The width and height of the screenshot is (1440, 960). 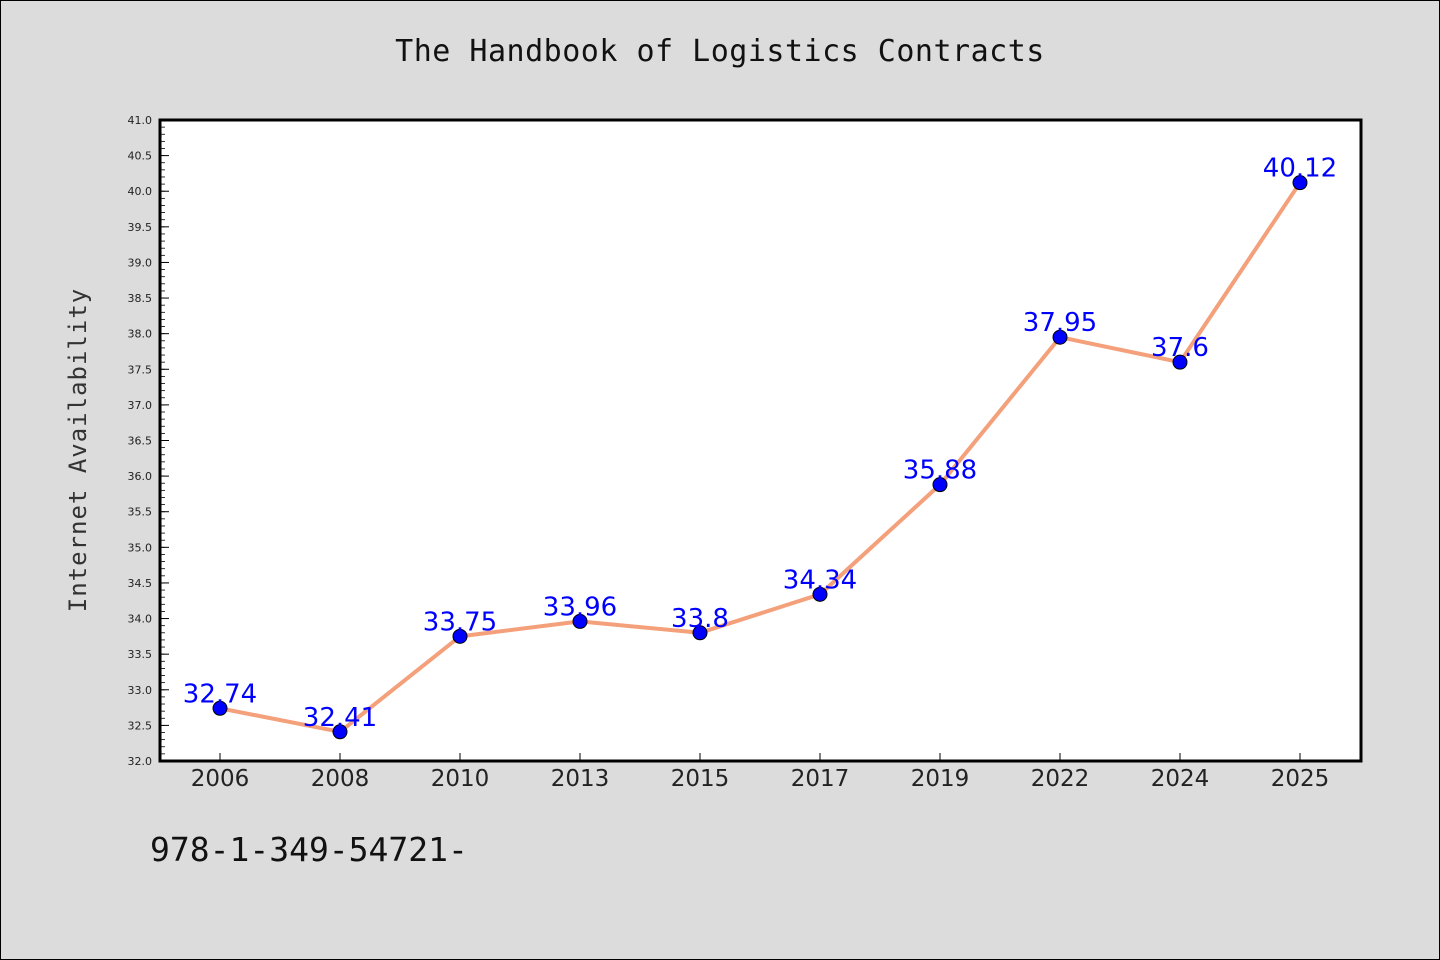 I want to click on isbn-text: 978-1-349-54721-, so click(x=309, y=849).